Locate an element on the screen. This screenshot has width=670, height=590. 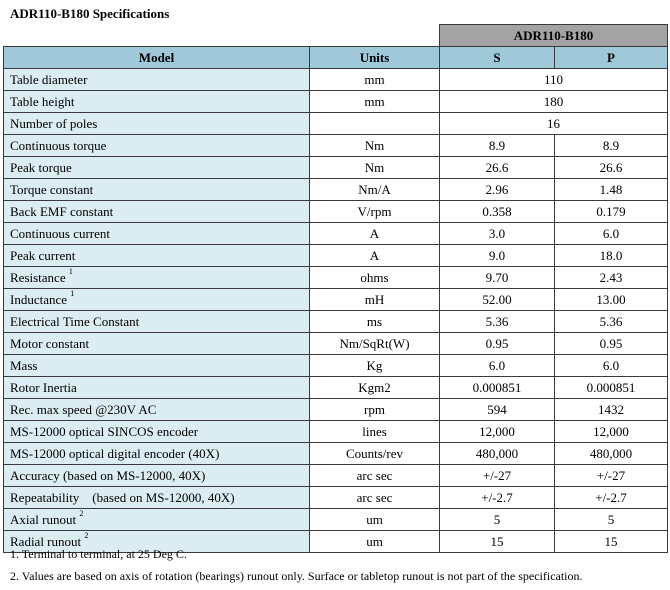
row-label: Rec. max speed @230V AC is located at coordinates (156, 409).